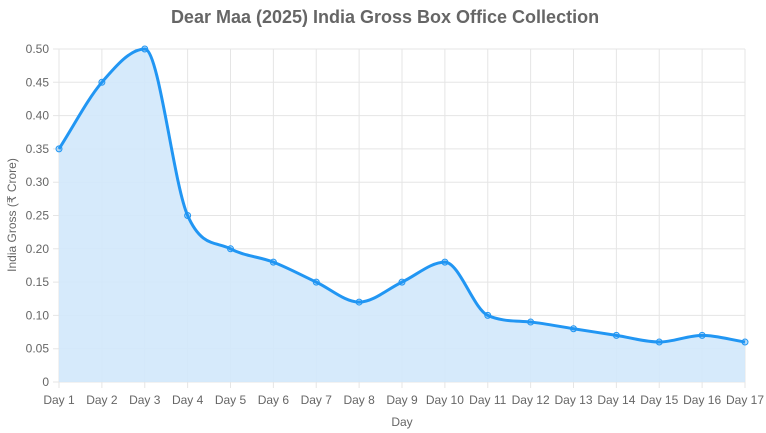  Describe the element at coordinates (745, 400) in the screenshot. I see `x-tick-label: Day 17` at that location.